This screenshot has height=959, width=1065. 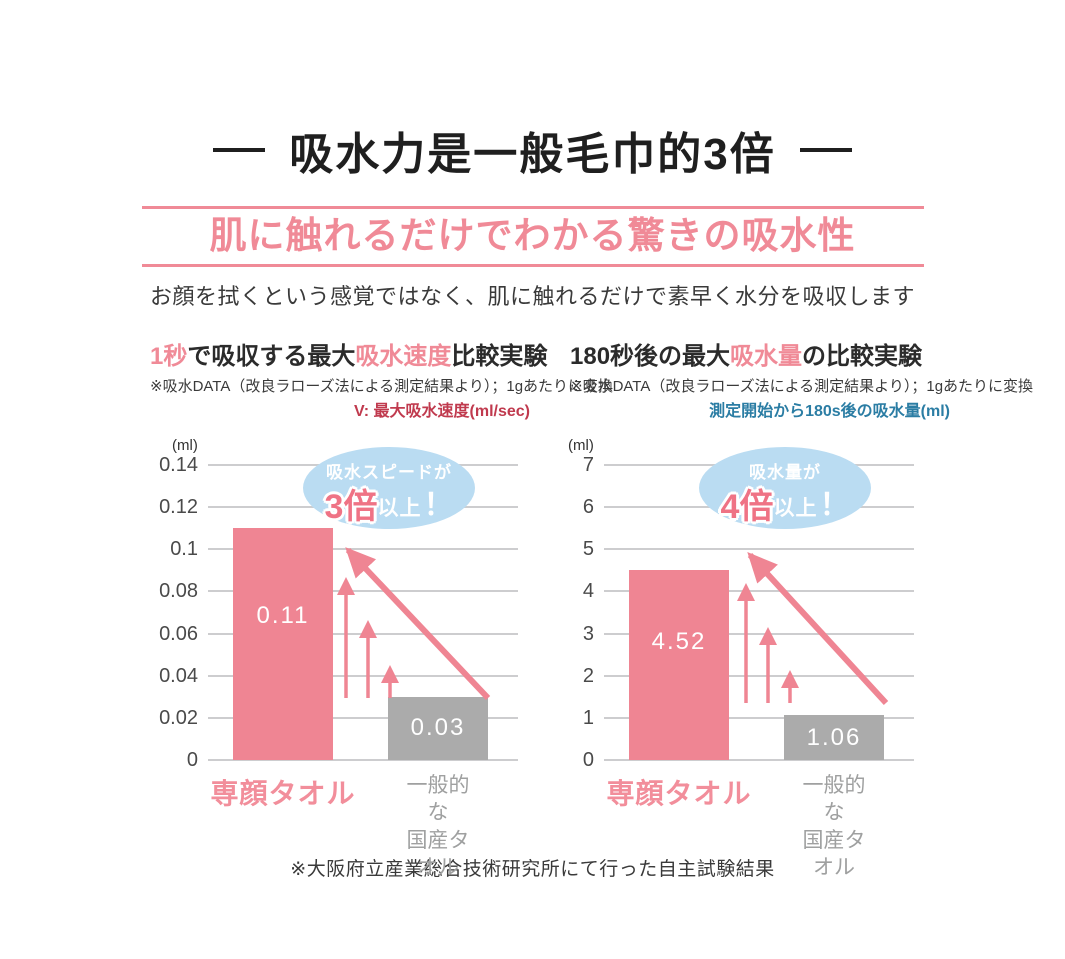 What do you see at coordinates (747, 507) in the screenshot?
I see `bubble-accent-text: 4倍` at bounding box center [747, 507].